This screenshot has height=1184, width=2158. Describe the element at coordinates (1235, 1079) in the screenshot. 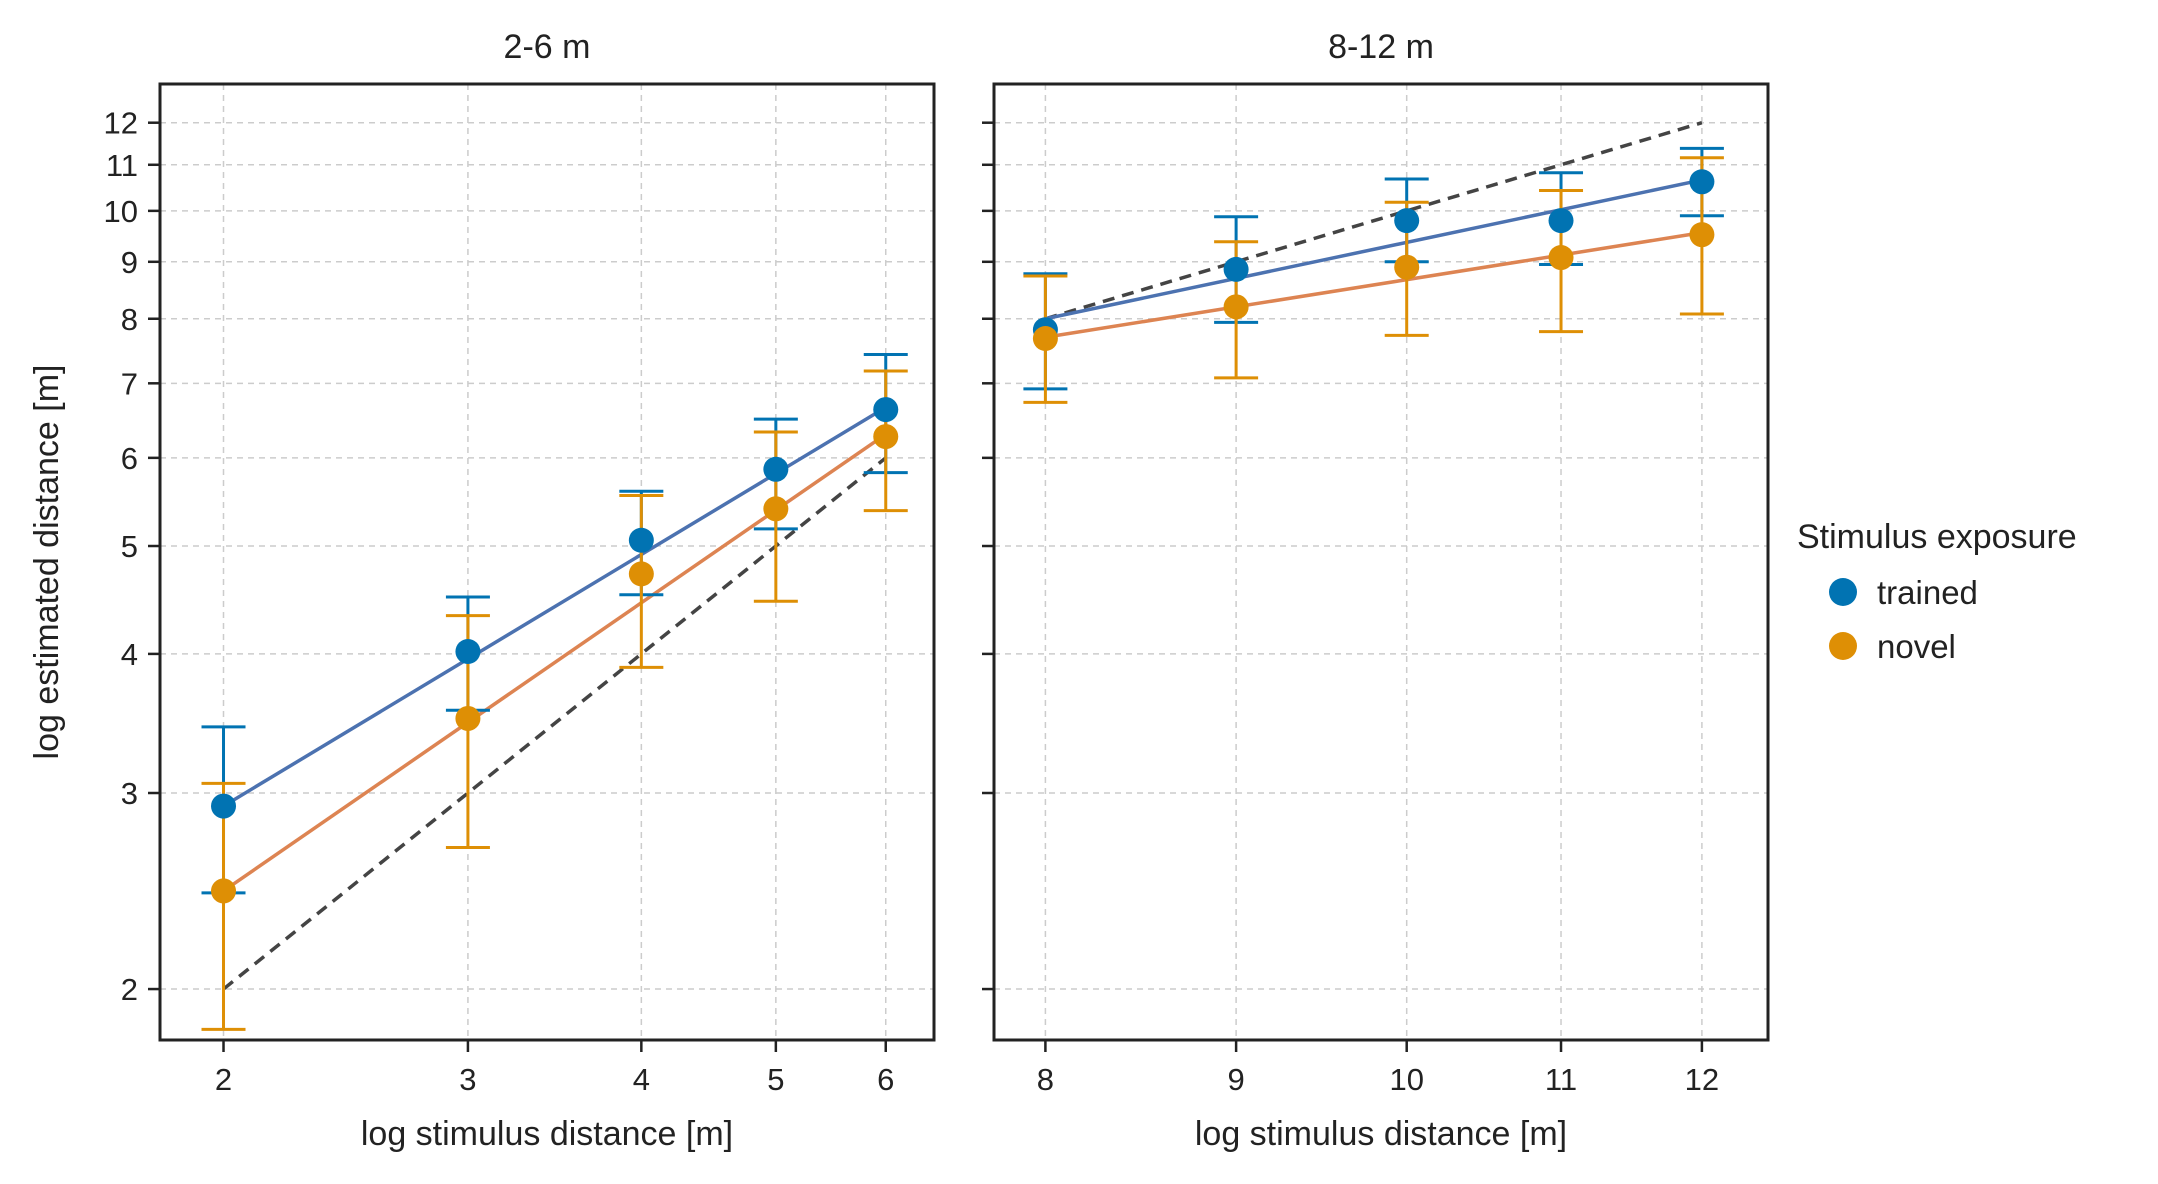

I see `x-tick-label: 9` at that location.